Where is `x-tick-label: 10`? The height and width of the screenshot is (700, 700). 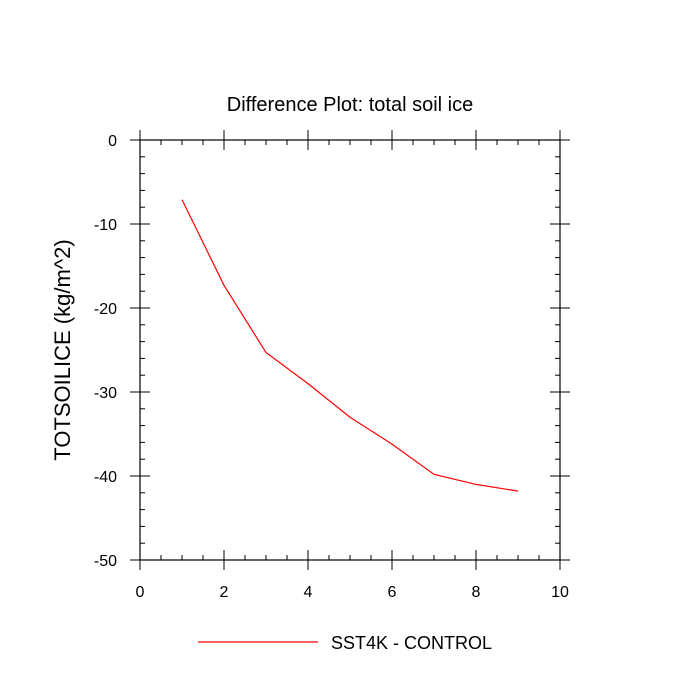
x-tick-label: 10 is located at coordinates (560, 592).